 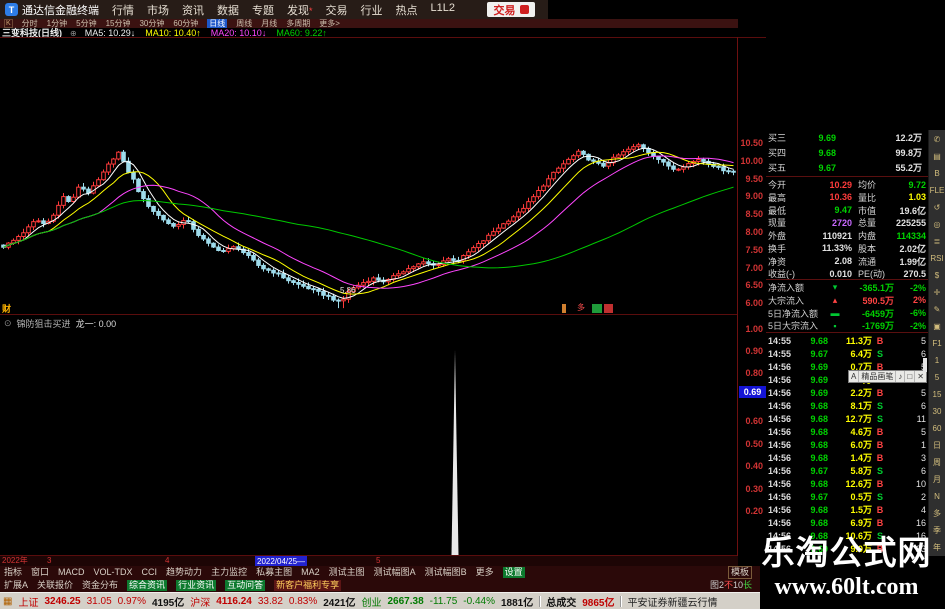 I want to click on transaction-row: 14:55 9.67 6.4万 S 6, so click(x=847, y=353).